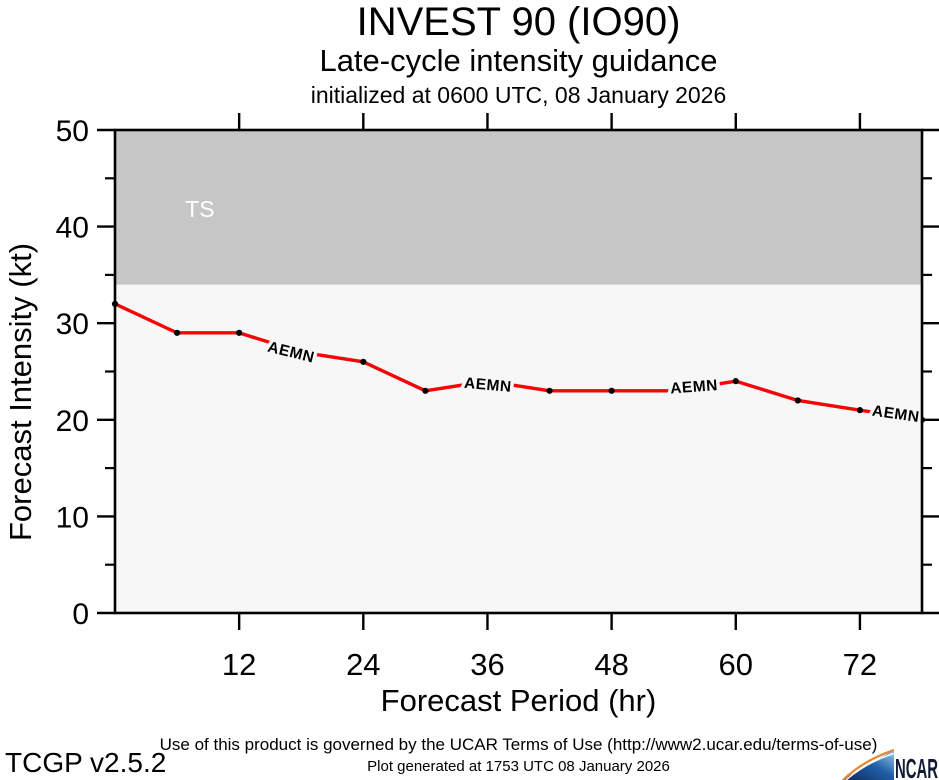  What do you see at coordinates (239, 664) in the screenshot?
I see `x-tick-label: 12` at bounding box center [239, 664].